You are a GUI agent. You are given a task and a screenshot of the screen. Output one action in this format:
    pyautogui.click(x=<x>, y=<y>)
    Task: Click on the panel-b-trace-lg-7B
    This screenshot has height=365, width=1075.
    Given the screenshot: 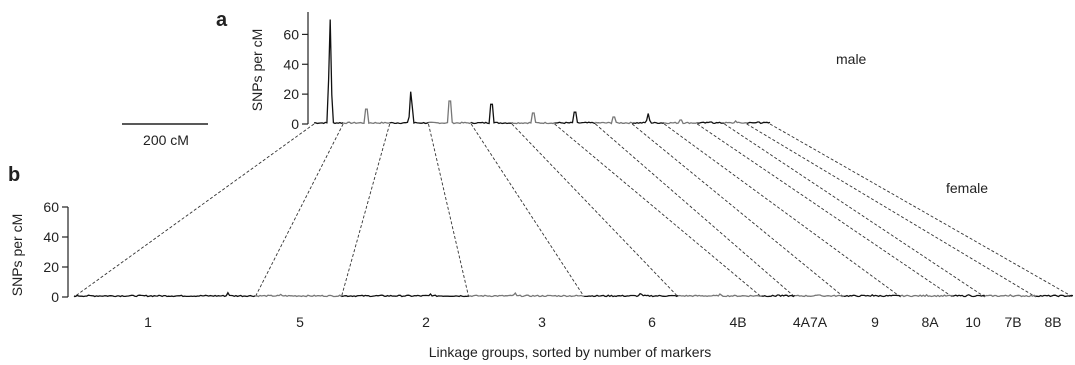 What is the action you would take?
    pyautogui.click(x=1010, y=295)
    